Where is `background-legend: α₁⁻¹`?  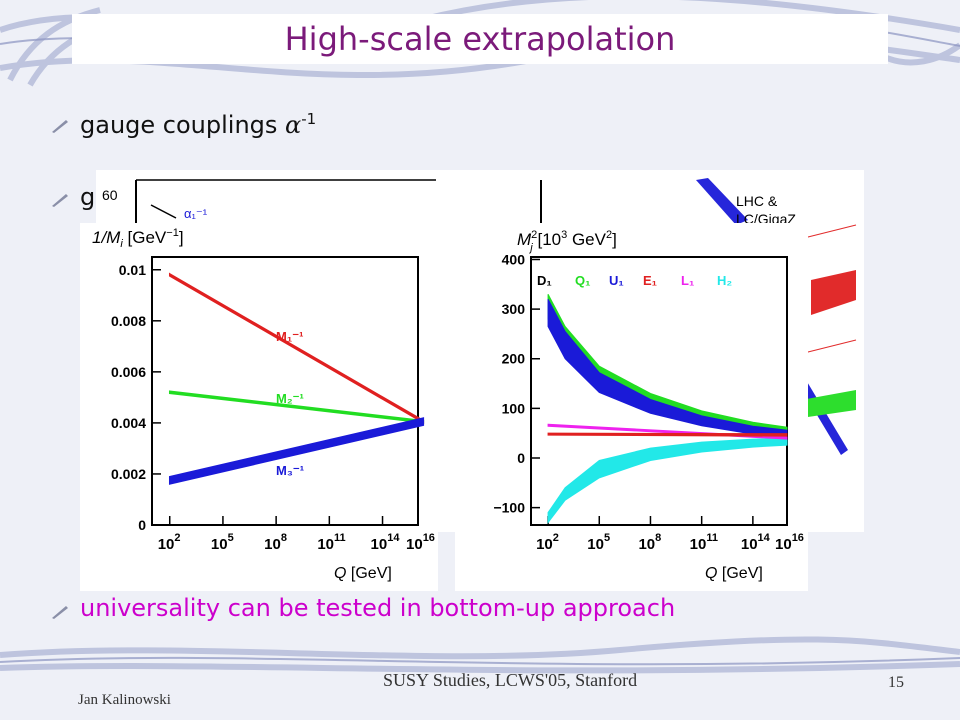 background-legend: α₁⁻¹ is located at coordinates (196, 213).